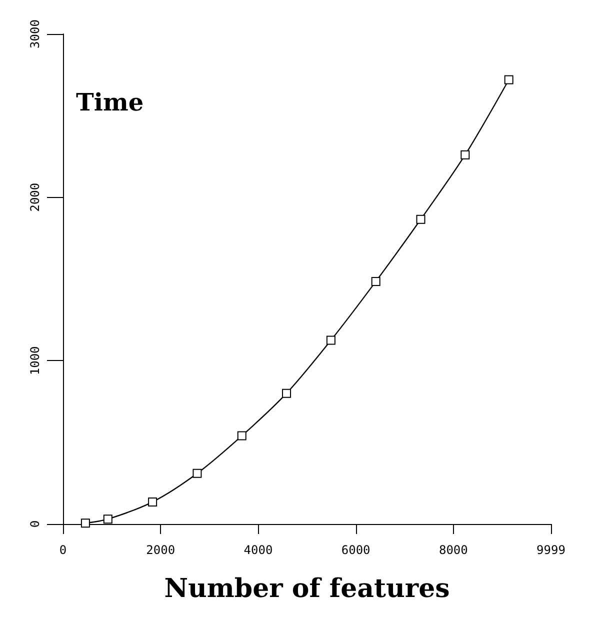 The image size is (590, 617). Describe the element at coordinates (307, 589) in the screenshot. I see `x-axis-title: Number of features` at that location.